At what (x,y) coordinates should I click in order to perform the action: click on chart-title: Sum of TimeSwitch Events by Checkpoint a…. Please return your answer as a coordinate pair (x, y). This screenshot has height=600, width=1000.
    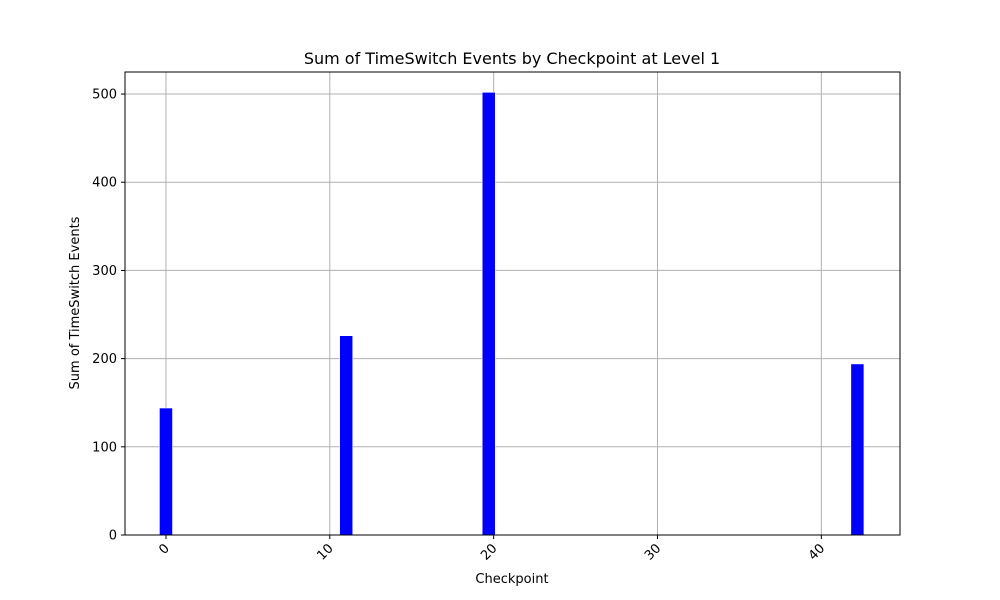
    Looking at the image, I should click on (512, 58).